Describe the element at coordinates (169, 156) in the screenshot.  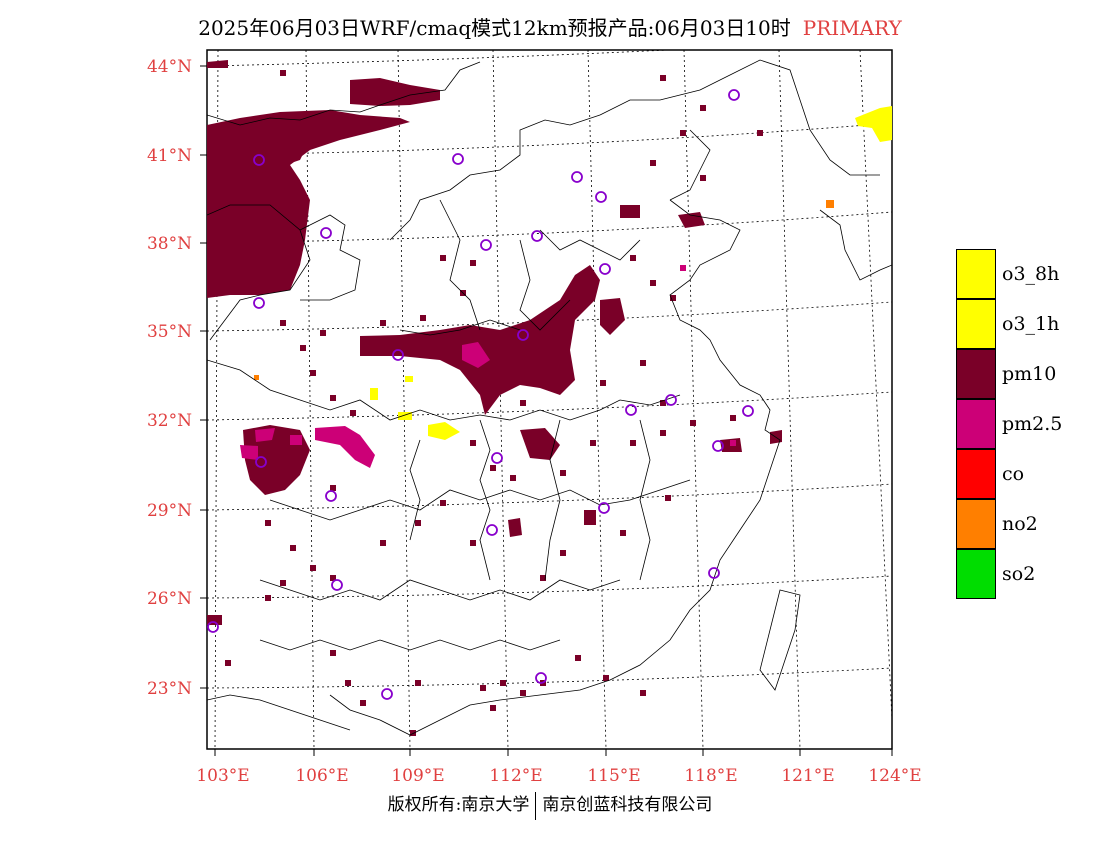
I see `lat-label-41: 41°N` at that location.